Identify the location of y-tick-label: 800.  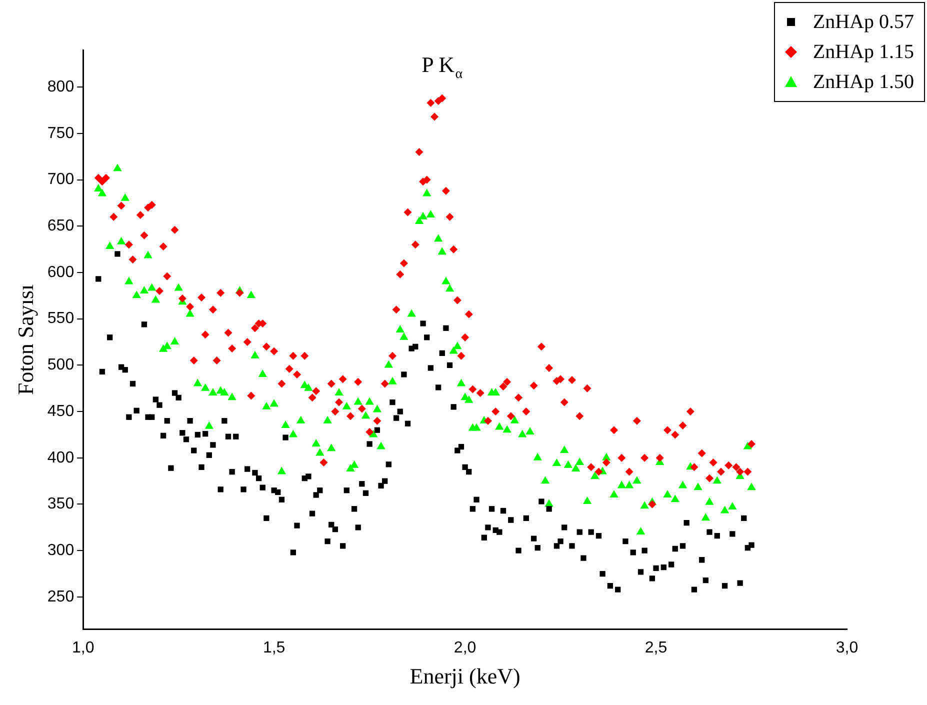
(60, 87).